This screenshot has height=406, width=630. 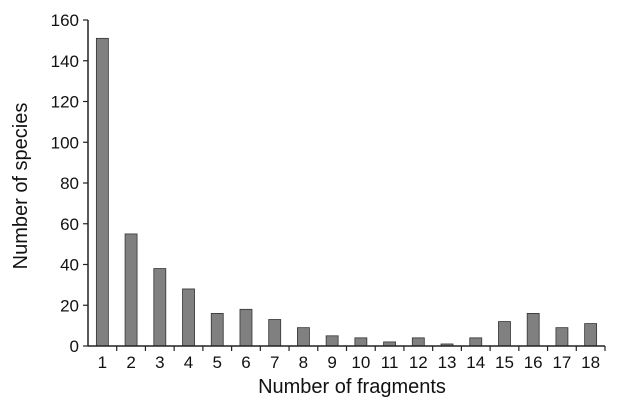 I want to click on x-axis-title: Number of fragments, so click(x=352, y=387).